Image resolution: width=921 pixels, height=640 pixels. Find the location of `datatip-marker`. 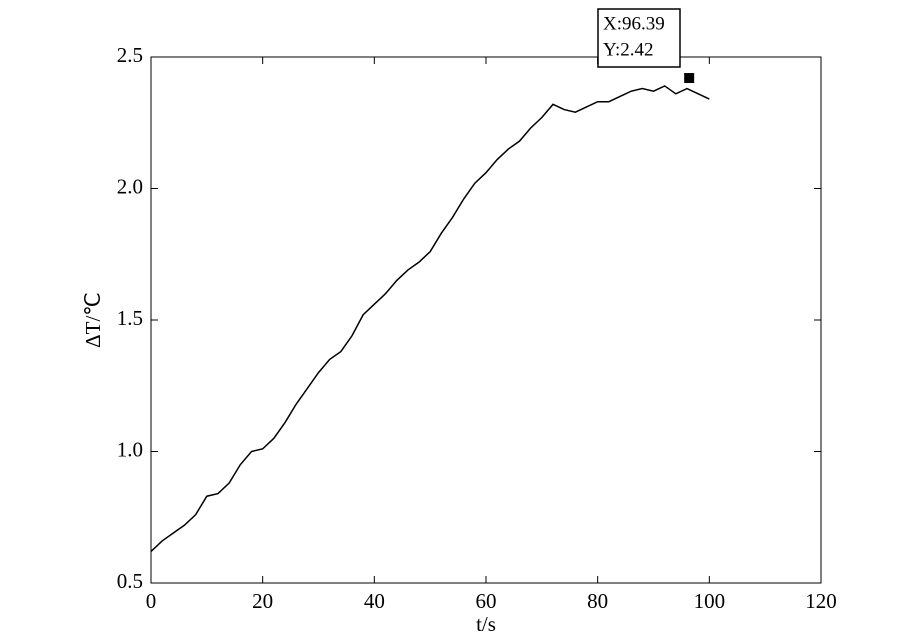

datatip-marker is located at coordinates (689, 78).